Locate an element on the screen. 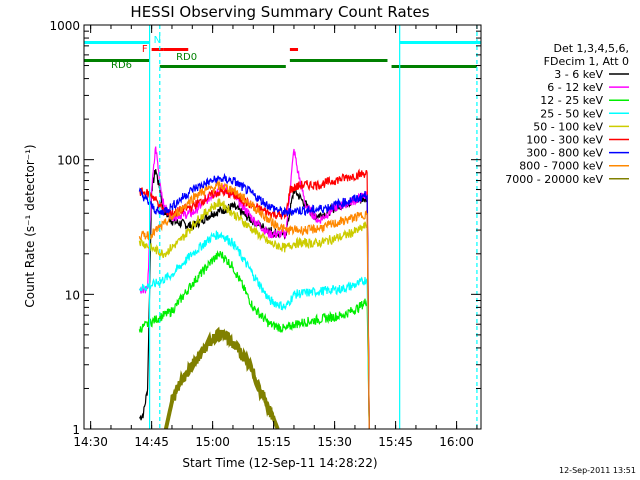 This screenshot has height=480, width=640. x-tick-label-2: 14:45 is located at coordinates (151, 442).